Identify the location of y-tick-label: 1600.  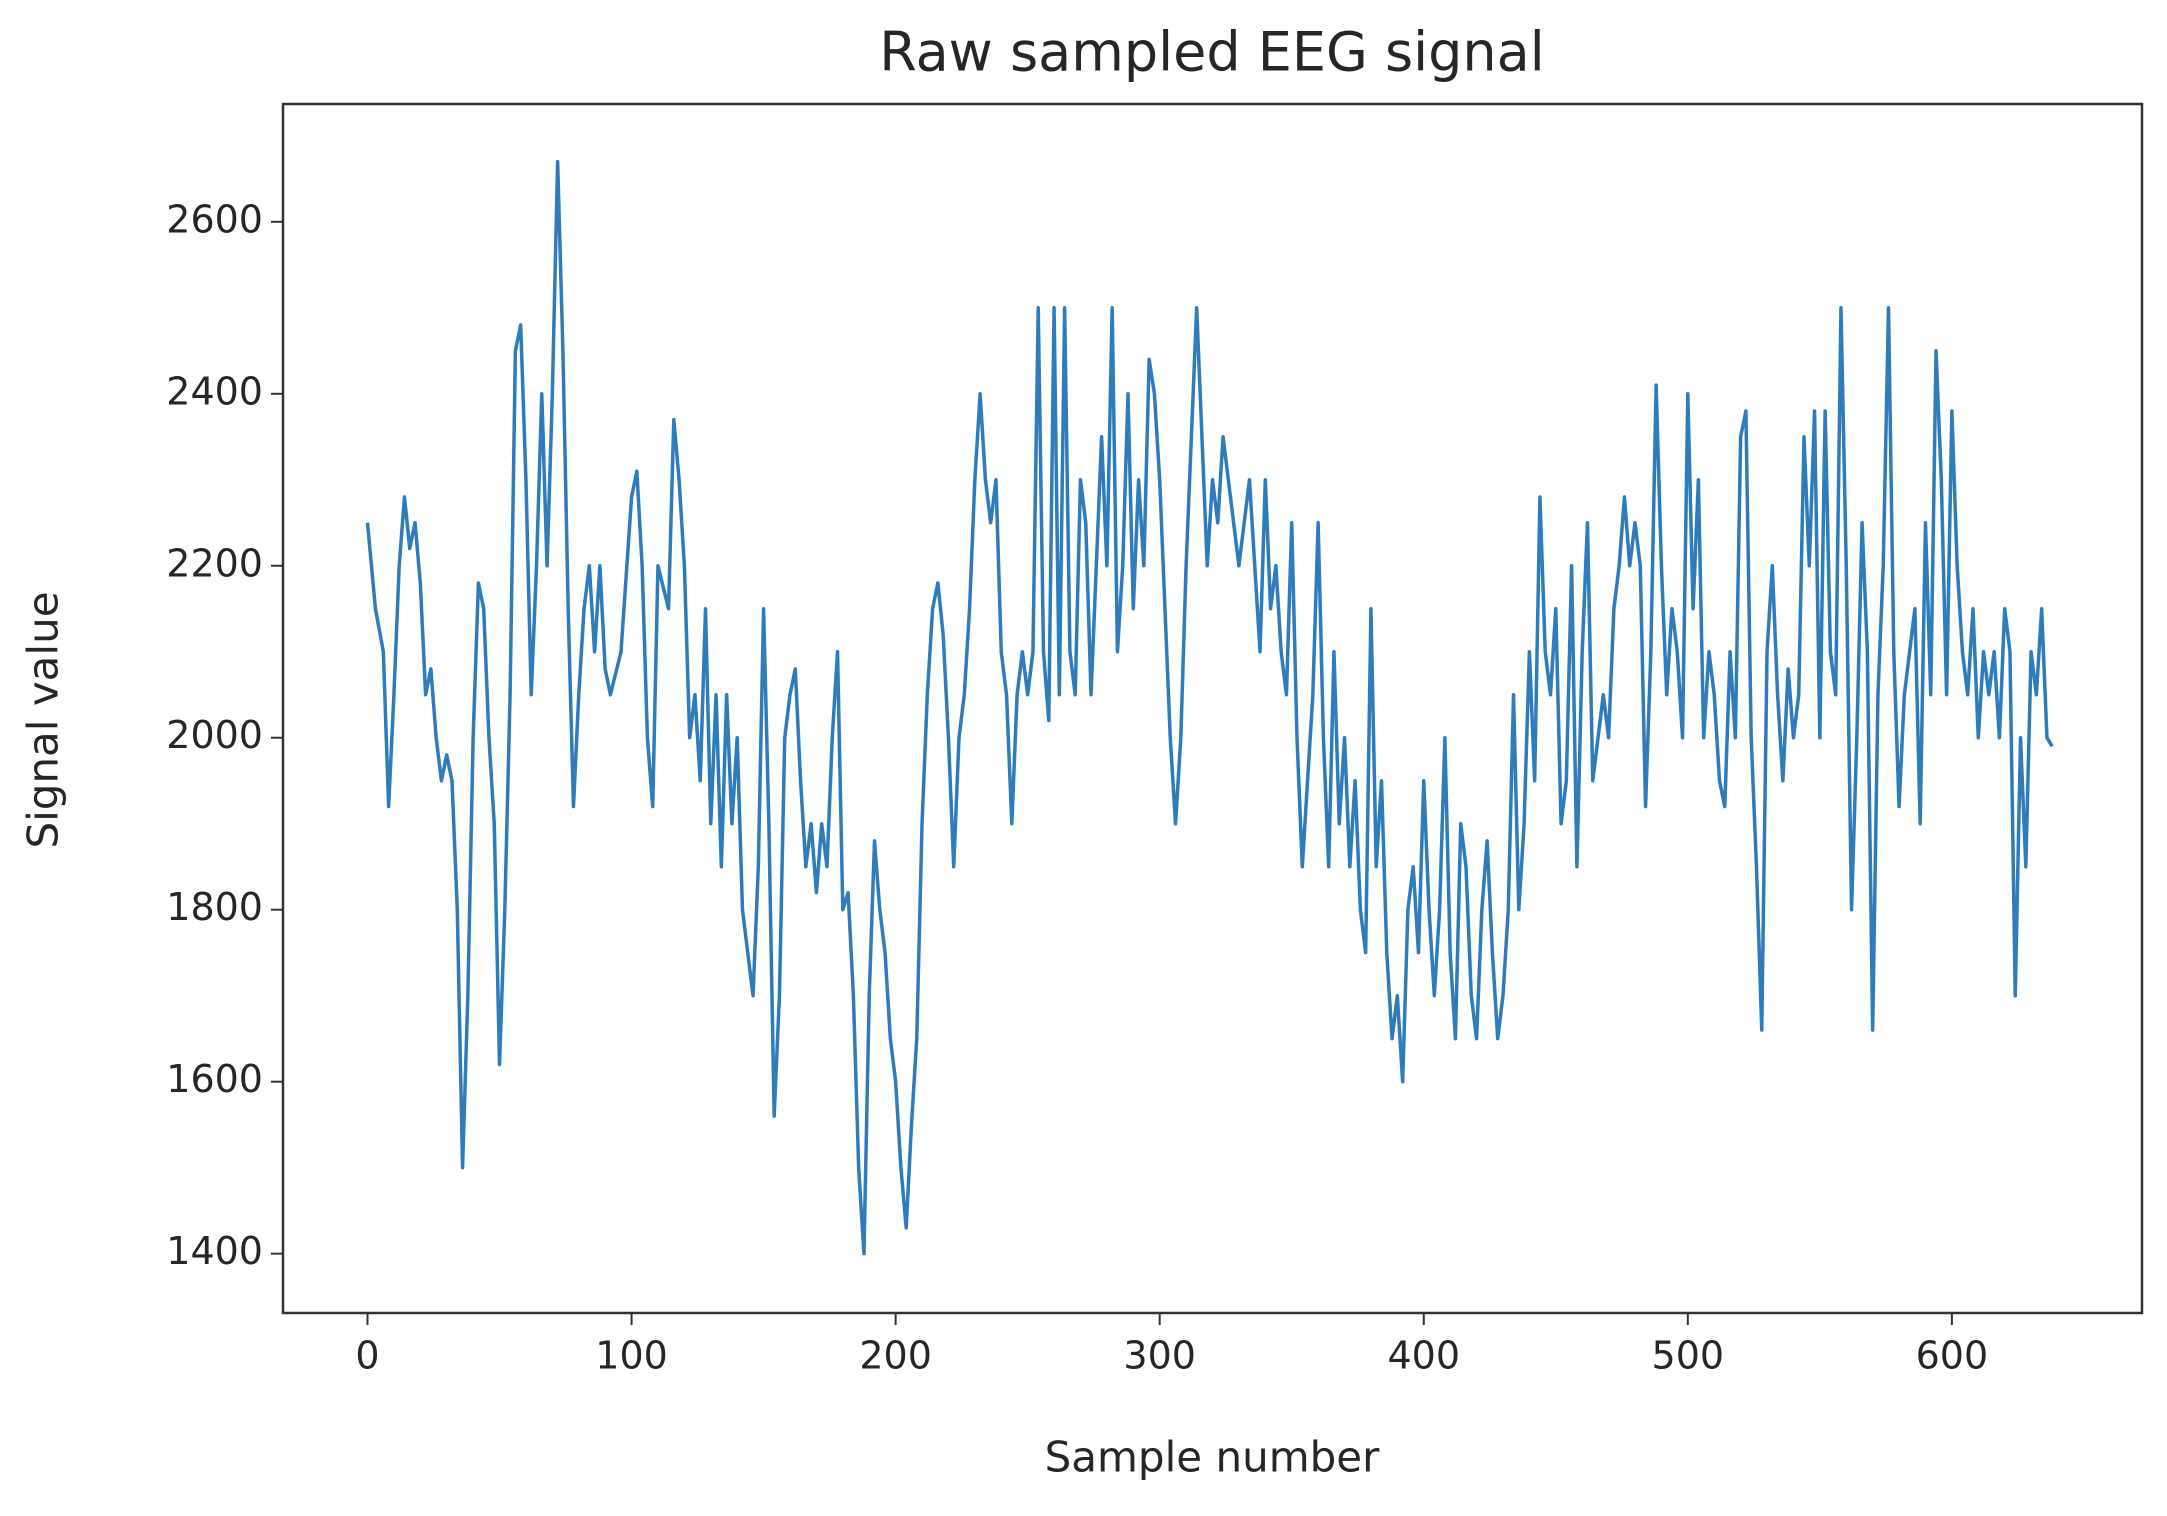
(214, 1079).